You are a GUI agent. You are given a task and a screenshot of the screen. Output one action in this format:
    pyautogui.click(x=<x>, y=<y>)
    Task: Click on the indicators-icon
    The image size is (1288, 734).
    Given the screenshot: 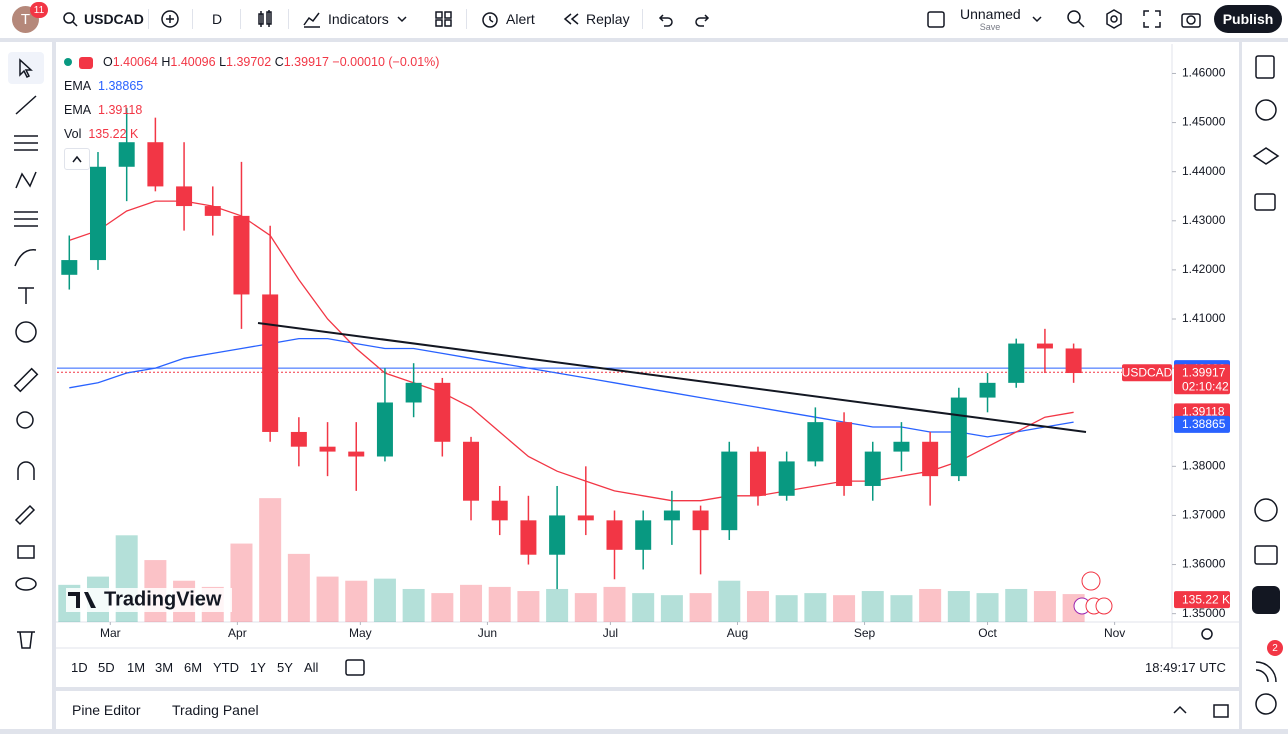 What is the action you would take?
    pyautogui.click(x=311, y=20)
    